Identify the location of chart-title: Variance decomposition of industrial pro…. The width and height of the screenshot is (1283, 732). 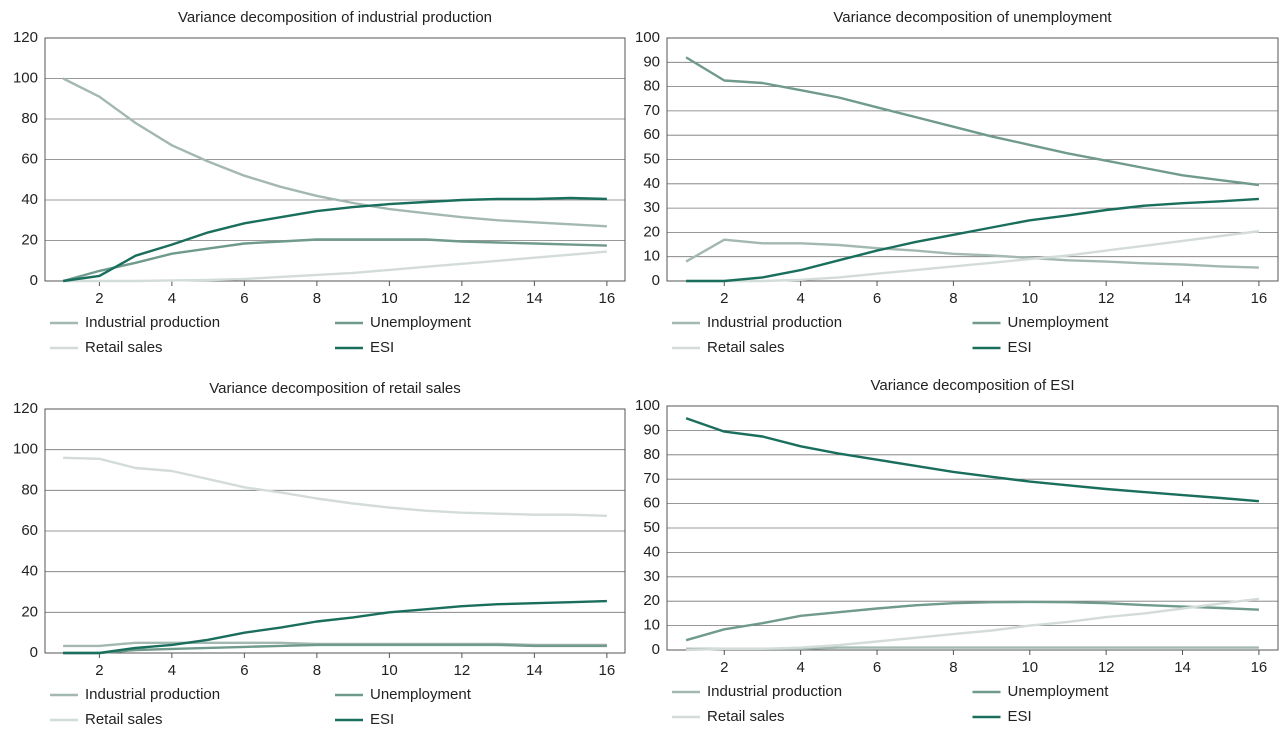
(335, 17).